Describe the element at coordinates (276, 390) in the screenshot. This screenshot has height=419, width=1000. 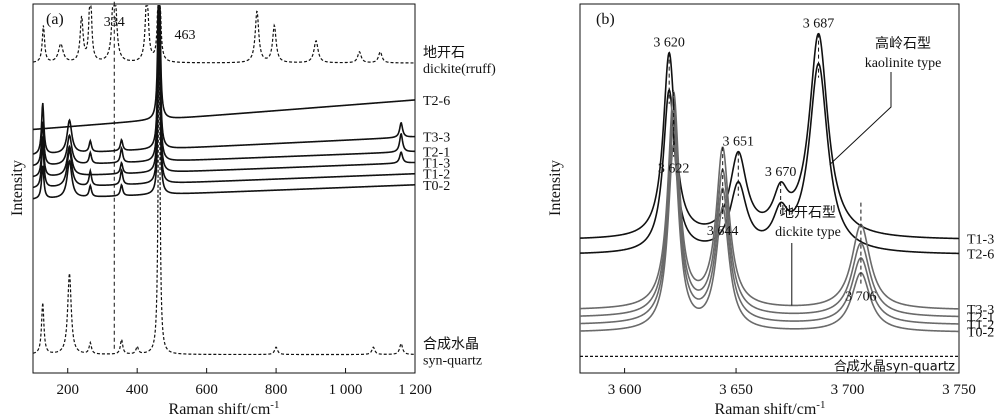
I see `x-tick-label: 800` at that location.